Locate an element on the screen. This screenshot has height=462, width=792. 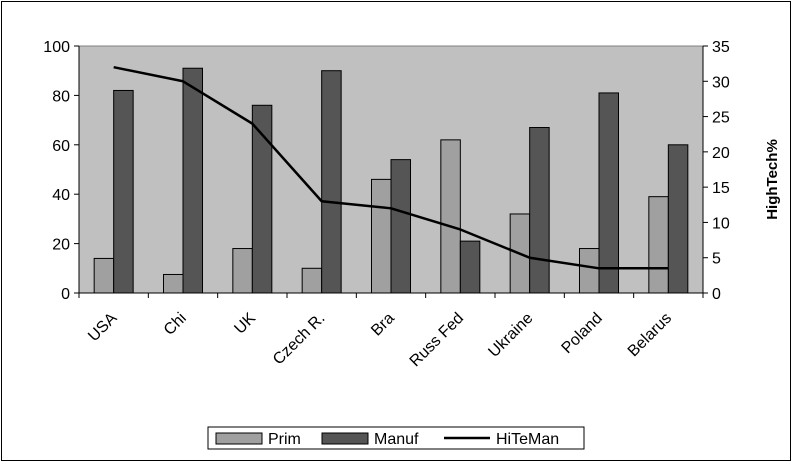
right-tick-label: 10 is located at coordinates (721, 223).